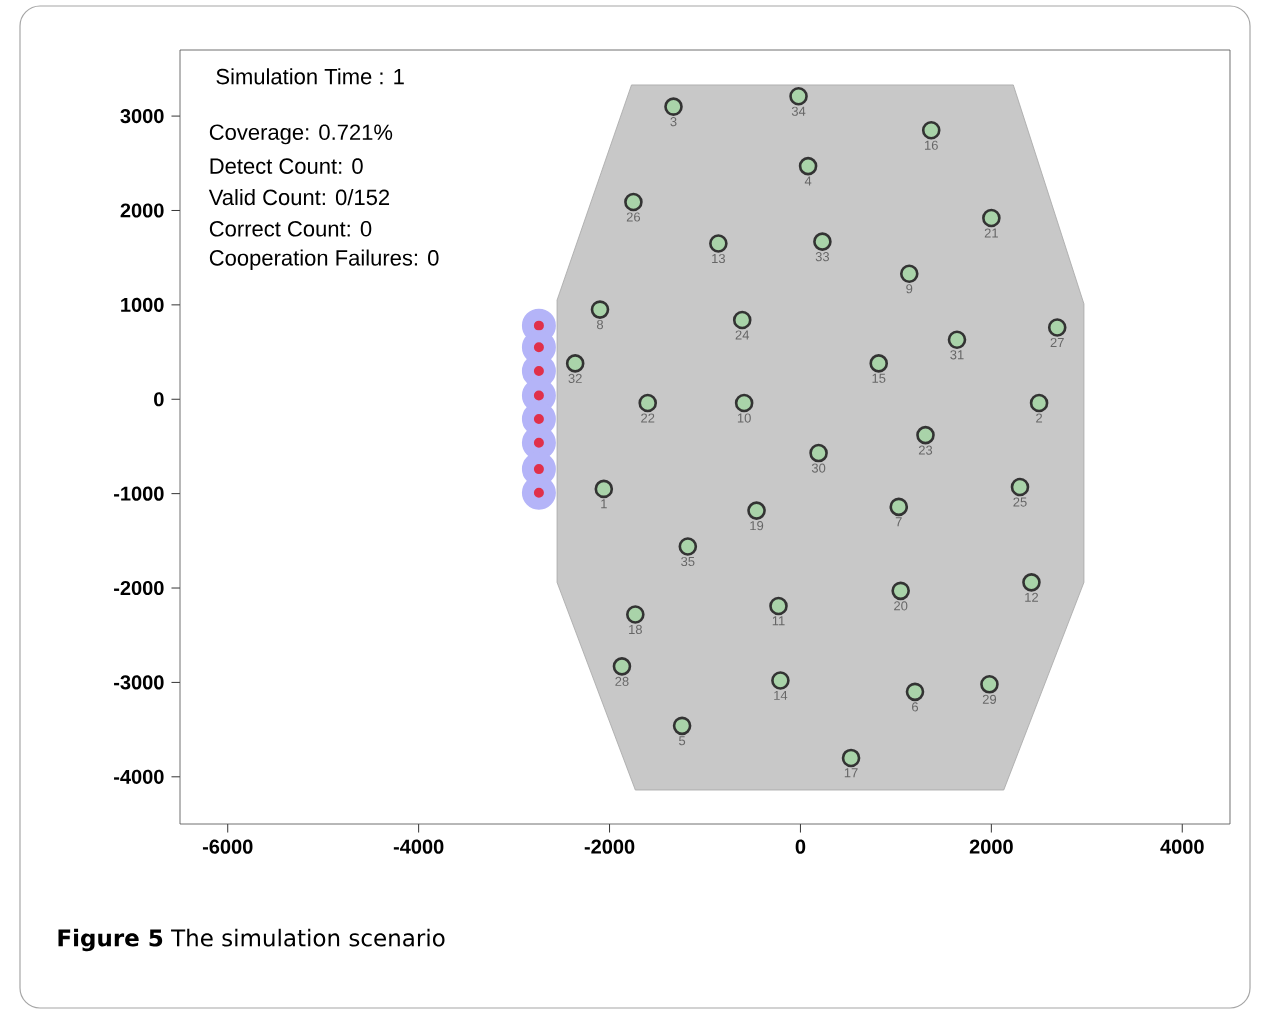  What do you see at coordinates (1182, 846) in the screenshot?
I see `x-tick-label: 4000` at bounding box center [1182, 846].